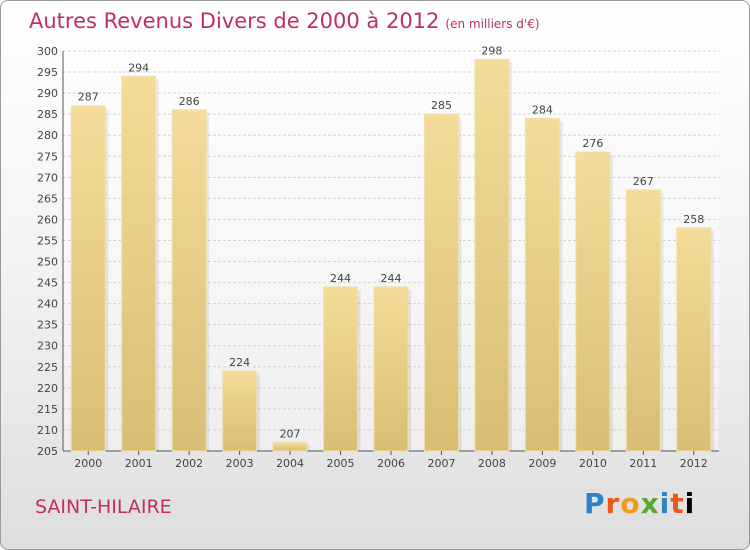  I want to click on proxiti-logo: Proxiti, so click(639, 503).